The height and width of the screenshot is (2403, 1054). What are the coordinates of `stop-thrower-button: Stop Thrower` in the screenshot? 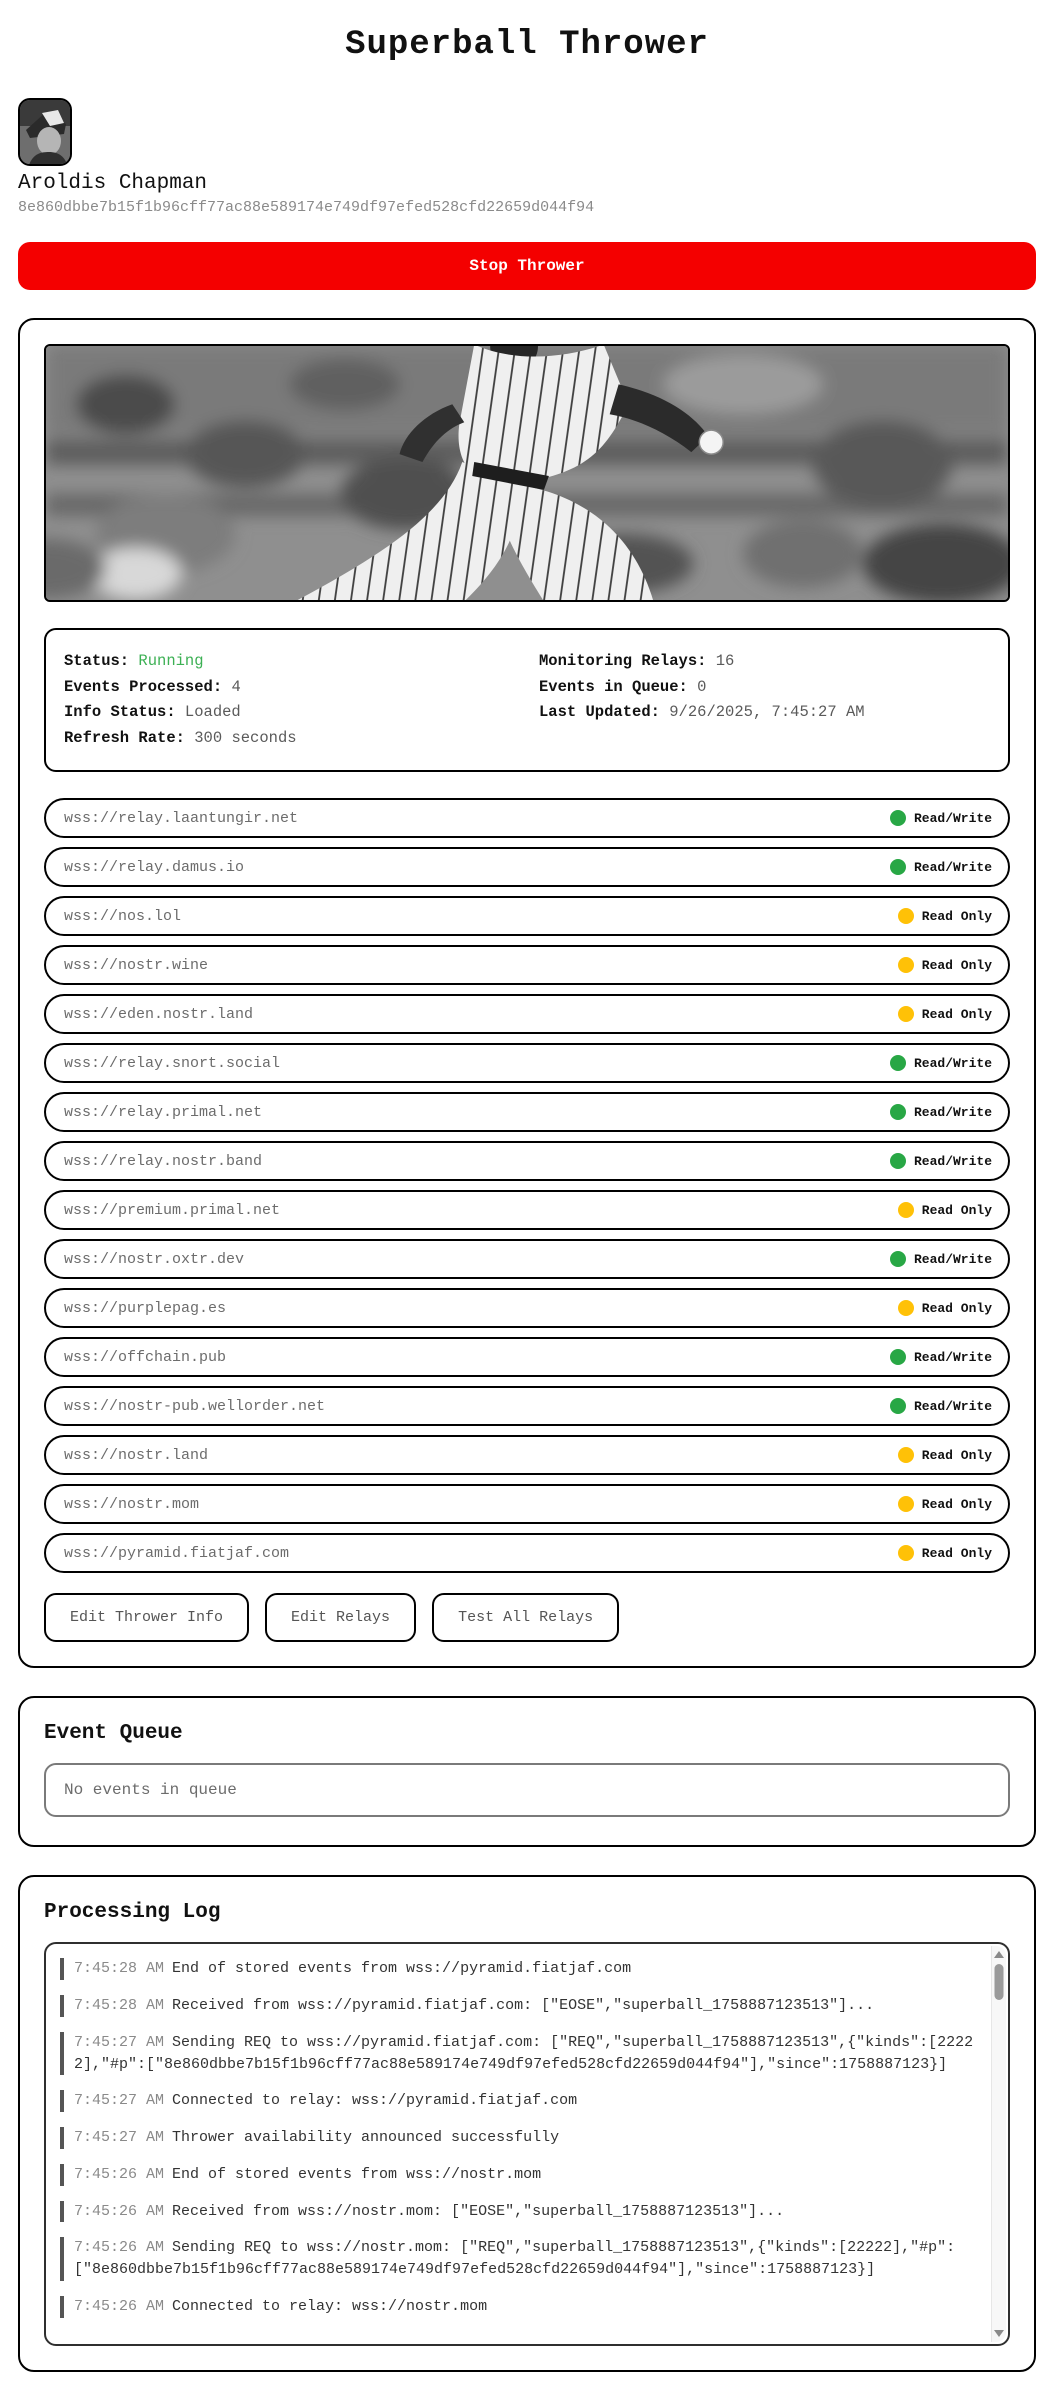 It's located at (527, 266).